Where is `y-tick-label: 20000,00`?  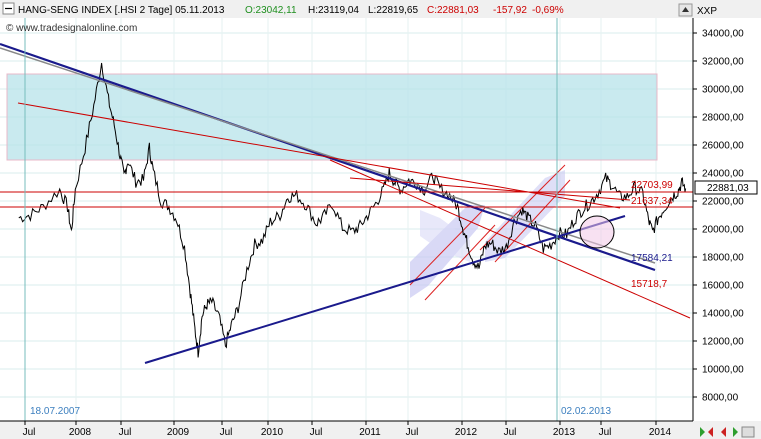
y-tick-label: 20000,00 is located at coordinates (723, 230).